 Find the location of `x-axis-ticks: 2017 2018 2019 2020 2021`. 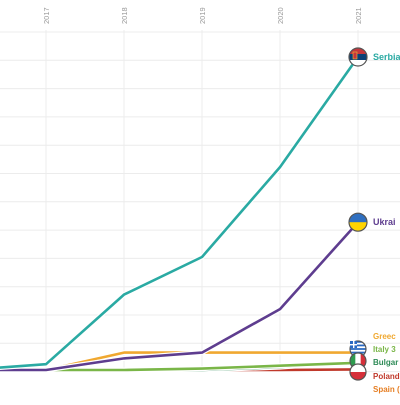

x-axis-ticks: 2017 2018 2019 2020 2021 is located at coordinates (202, 15).